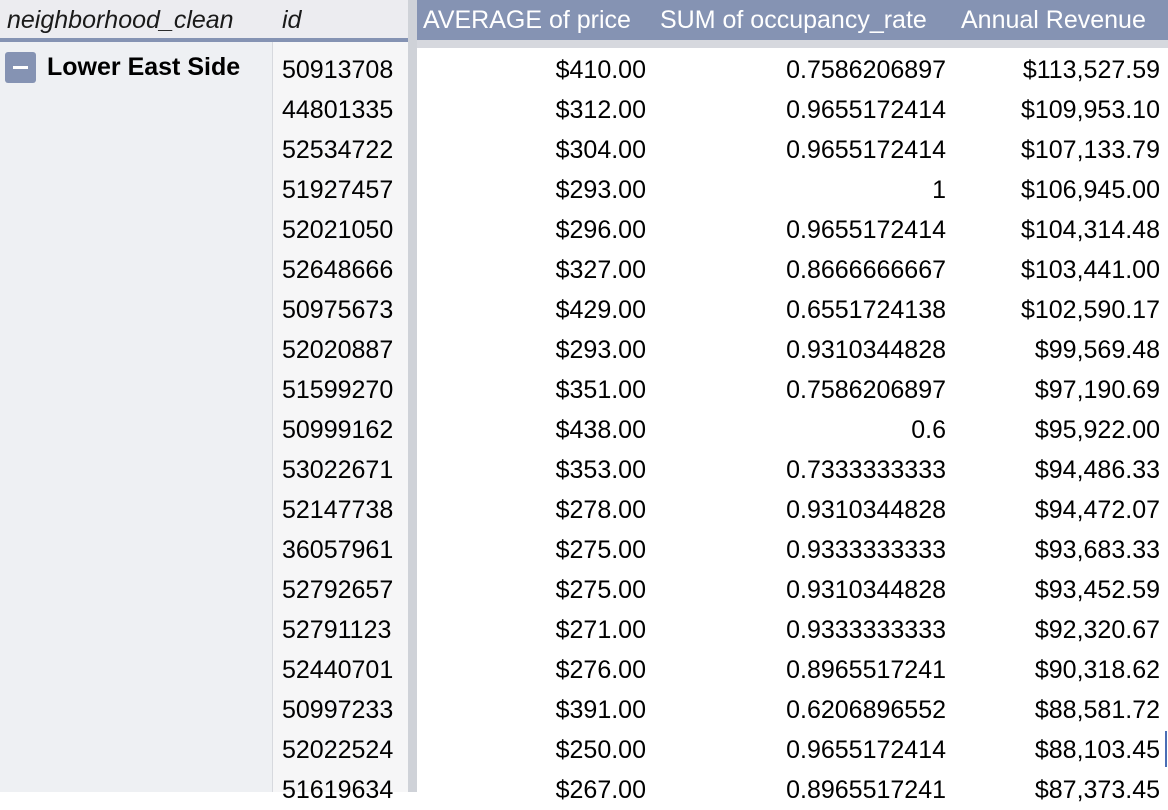 The width and height of the screenshot is (1168, 810). Describe the element at coordinates (338, 550) in the screenshot. I see `cell-id: 36057961` at that location.